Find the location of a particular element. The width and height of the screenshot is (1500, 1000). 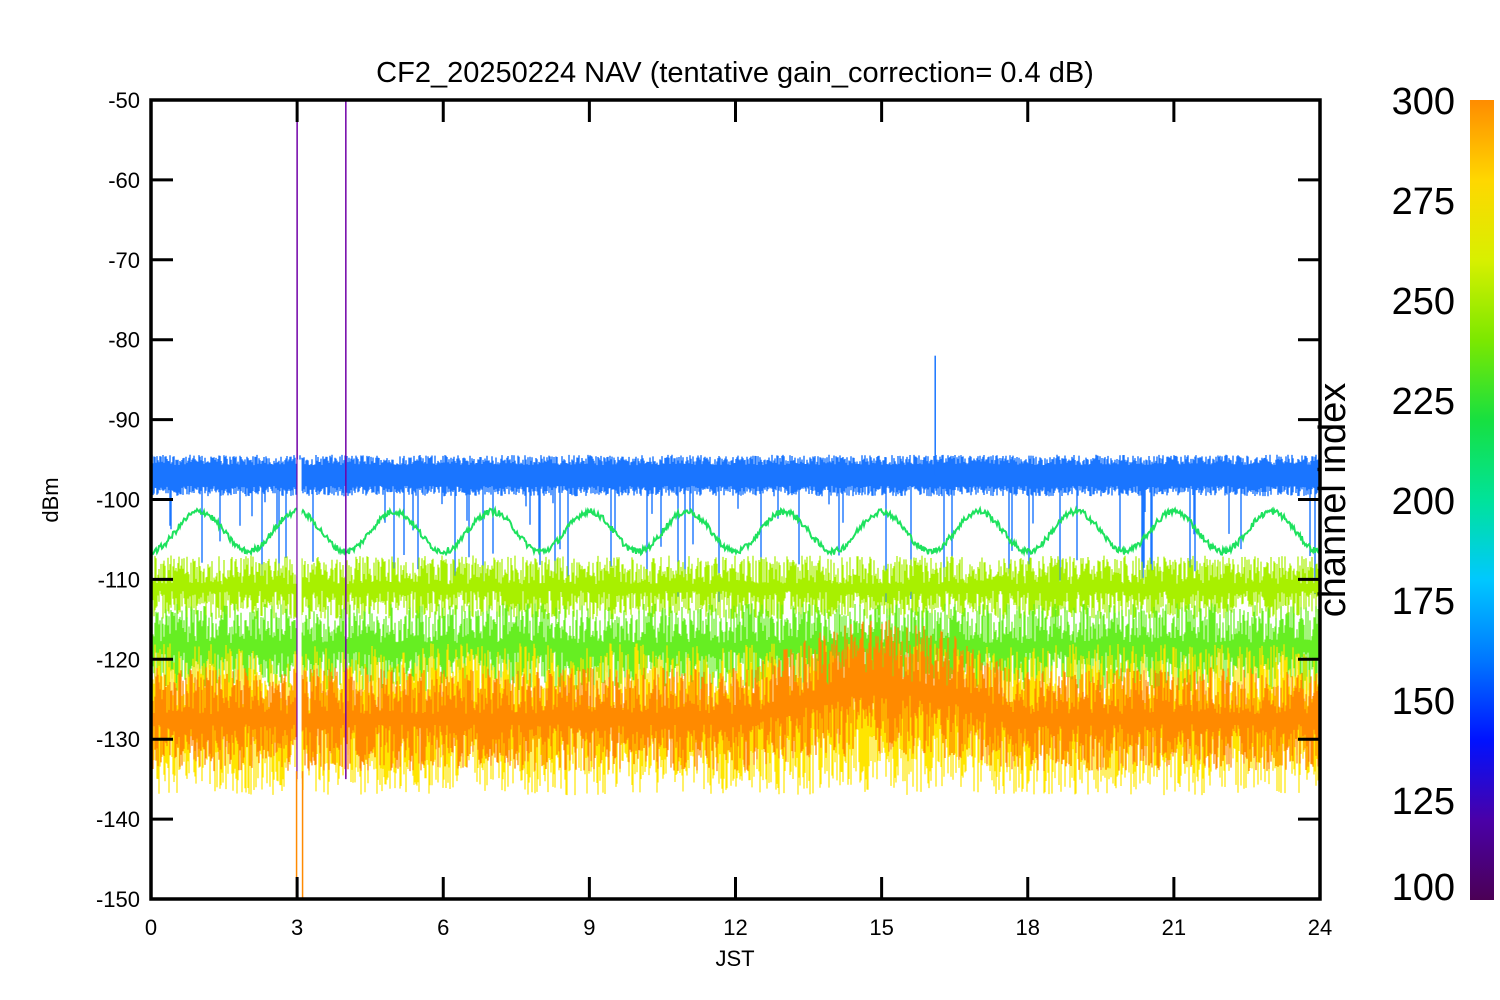

colorbar-gradient is located at coordinates (1482, 500).